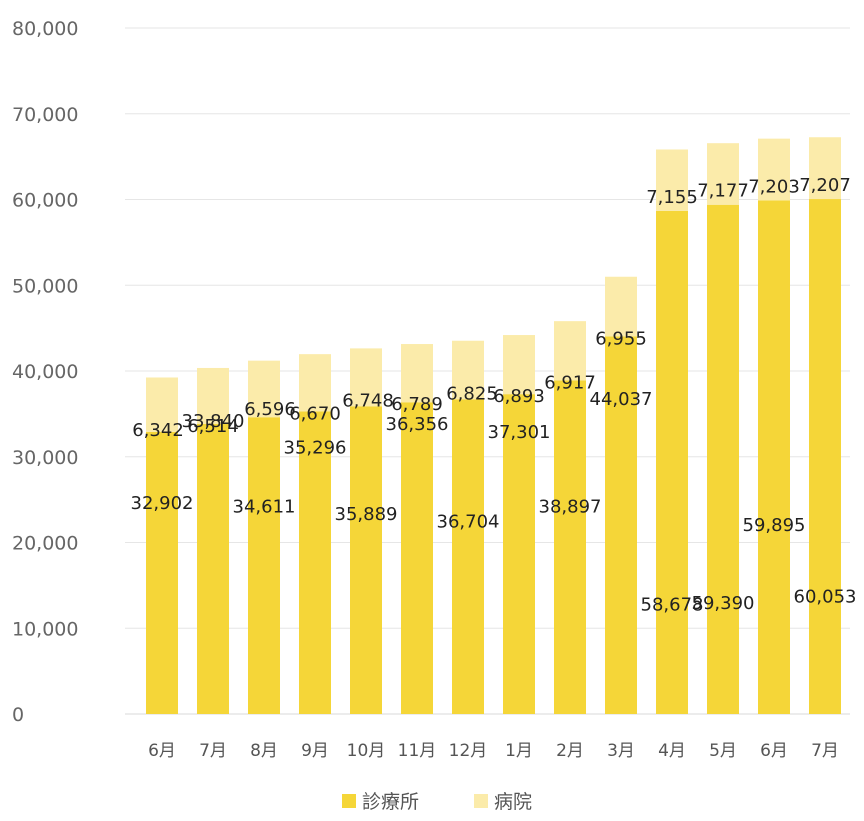 The height and width of the screenshot is (821, 864). What do you see at coordinates (825, 596) in the screenshot?
I see `data-label-clinic: 60,053` at bounding box center [825, 596].